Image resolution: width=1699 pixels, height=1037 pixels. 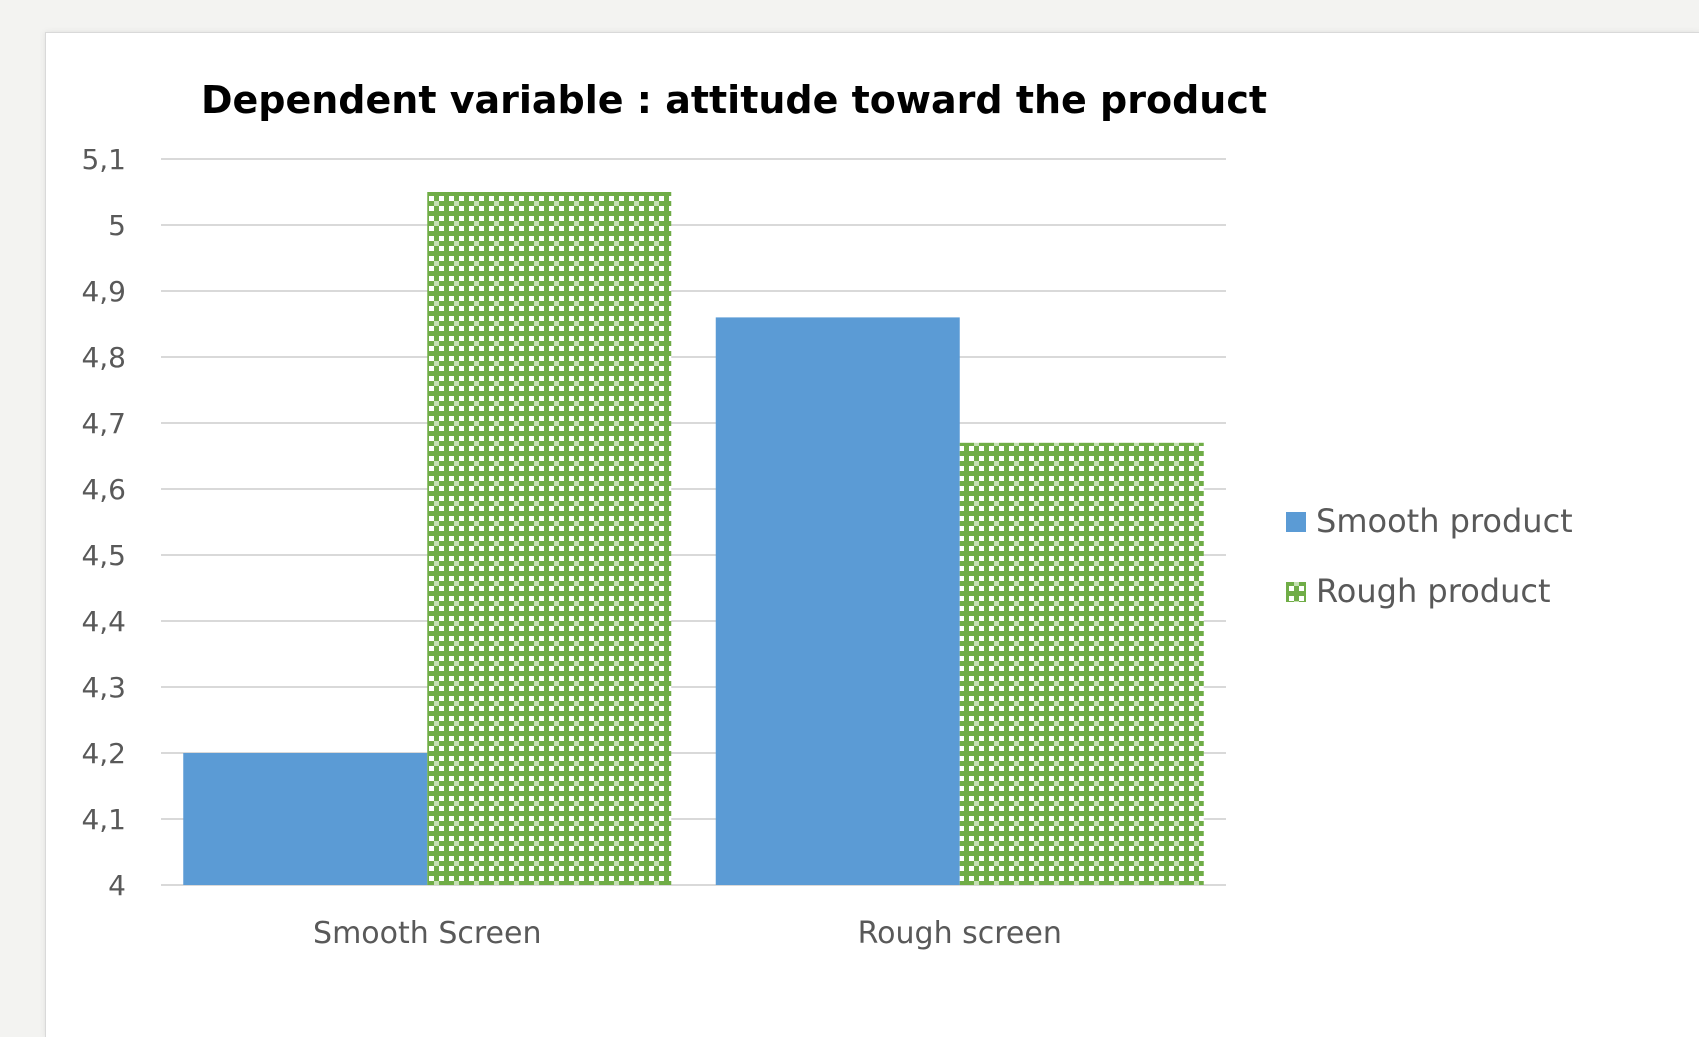 What do you see at coordinates (1433, 591) in the screenshot?
I see `legend-label: Rough product` at bounding box center [1433, 591].